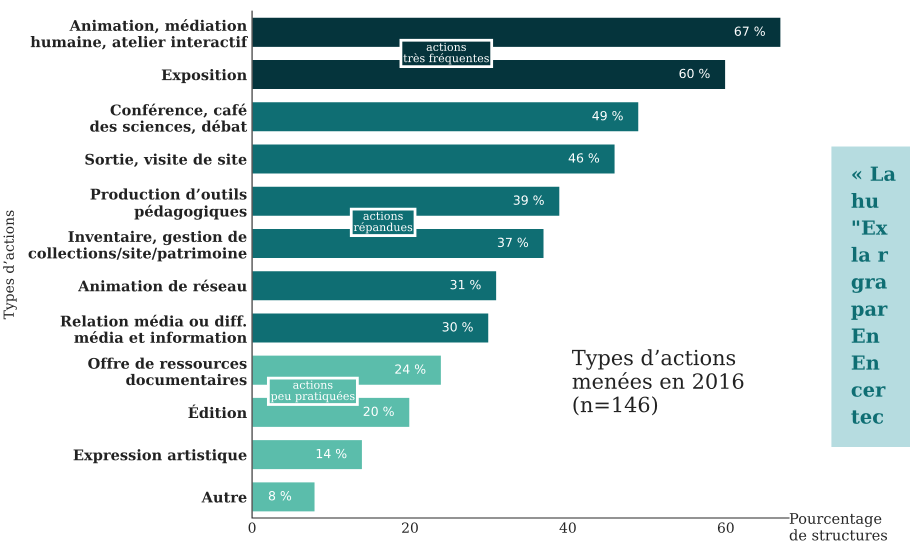  I want to click on y-tick-label: Exposition, so click(204, 76).